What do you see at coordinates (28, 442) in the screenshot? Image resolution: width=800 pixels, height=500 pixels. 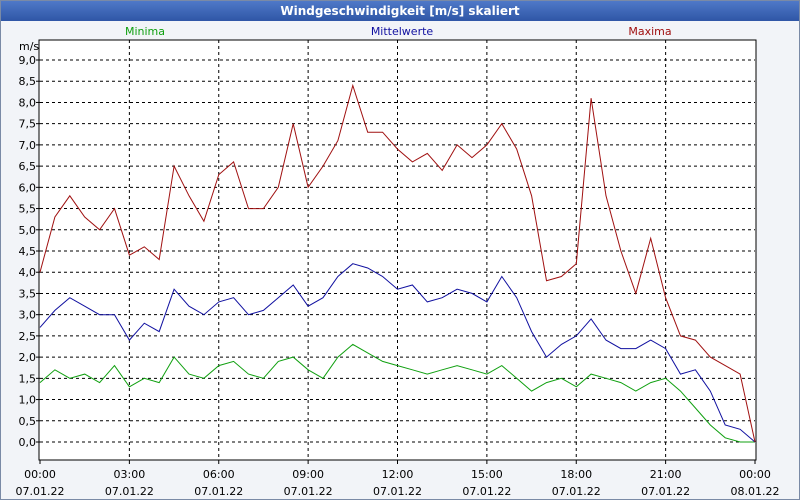 I see `y-tick-label: 0,0` at bounding box center [28, 442].